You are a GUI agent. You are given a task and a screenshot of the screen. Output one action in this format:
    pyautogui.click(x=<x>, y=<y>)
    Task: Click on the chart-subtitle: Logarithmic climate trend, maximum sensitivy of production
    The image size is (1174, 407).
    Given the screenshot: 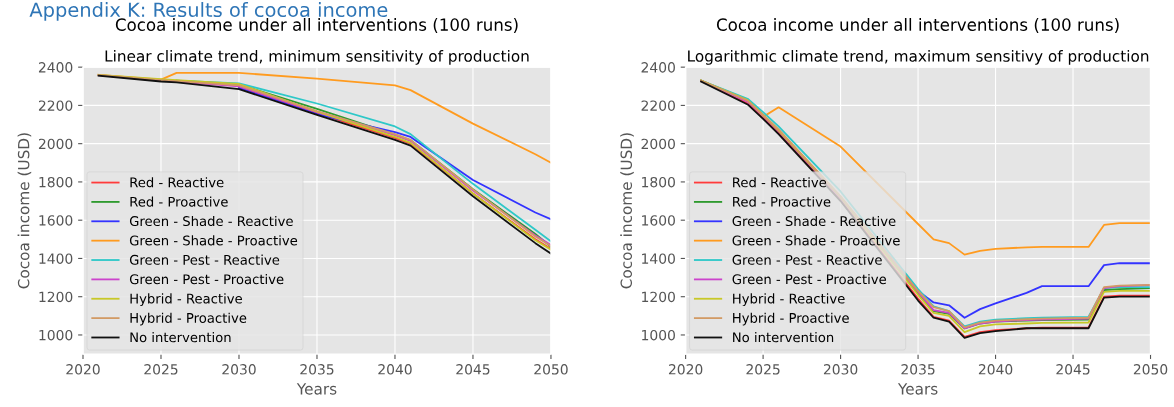 What is the action you would take?
    pyautogui.click(x=918, y=57)
    